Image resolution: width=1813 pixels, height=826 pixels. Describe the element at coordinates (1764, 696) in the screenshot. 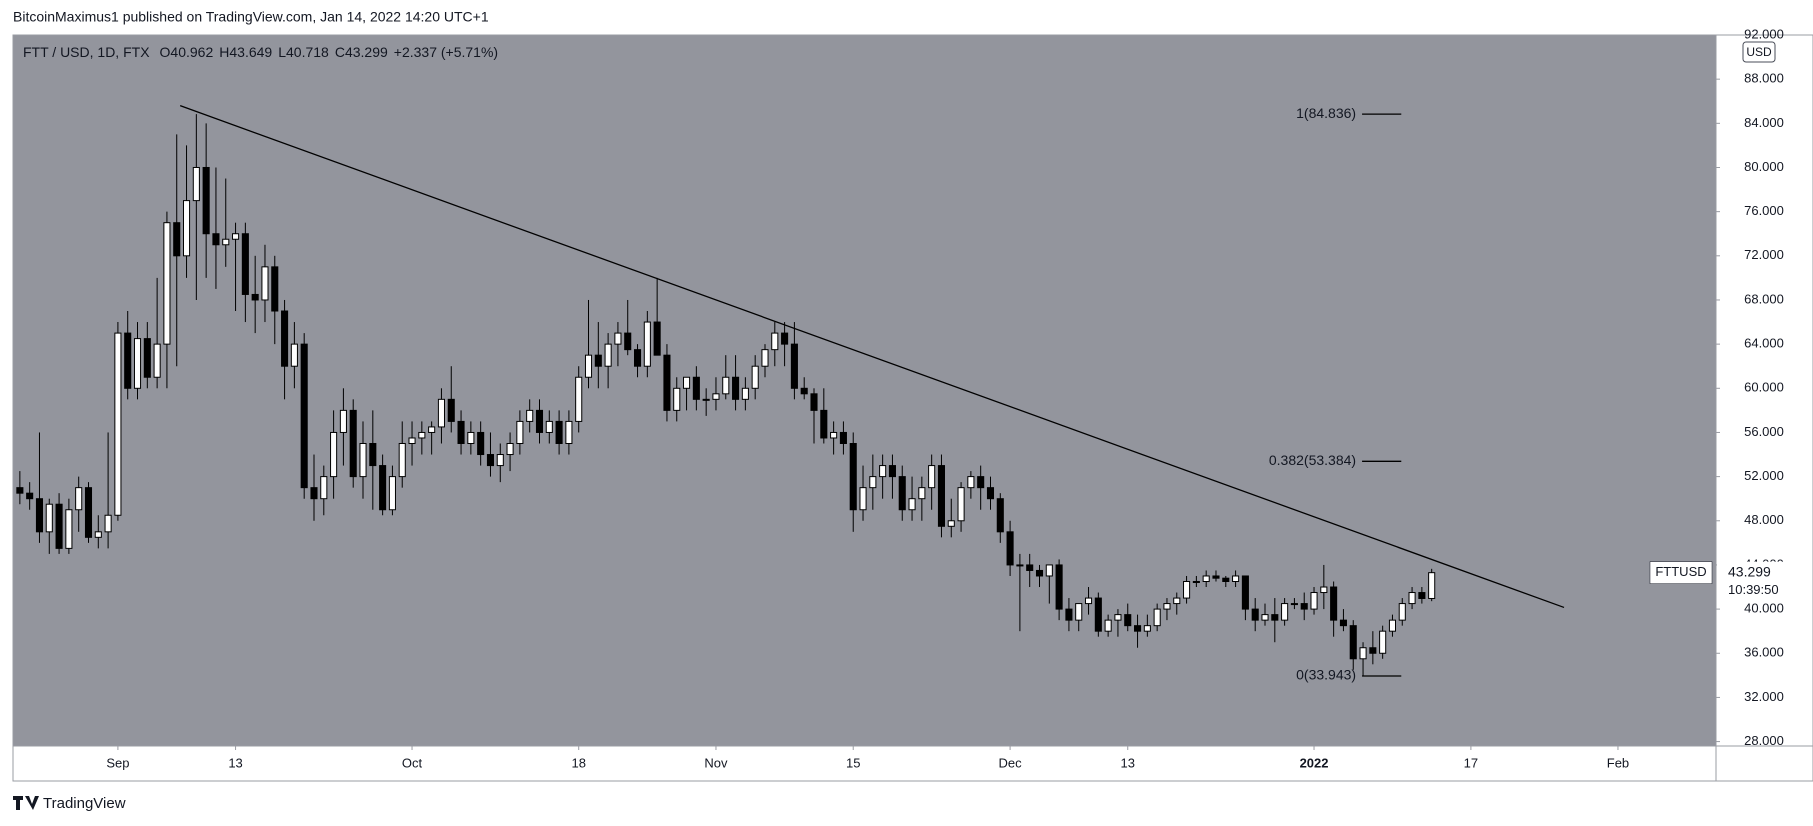

I see `y-tick-label: 32.000` at that location.